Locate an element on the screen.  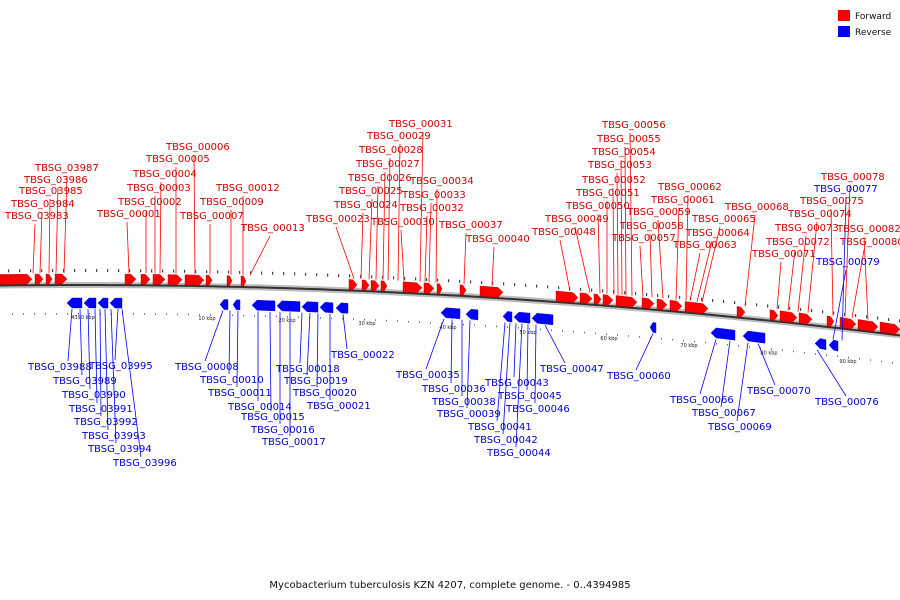
gene-label: TBSG_00062 is located at coordinates (689, 187).